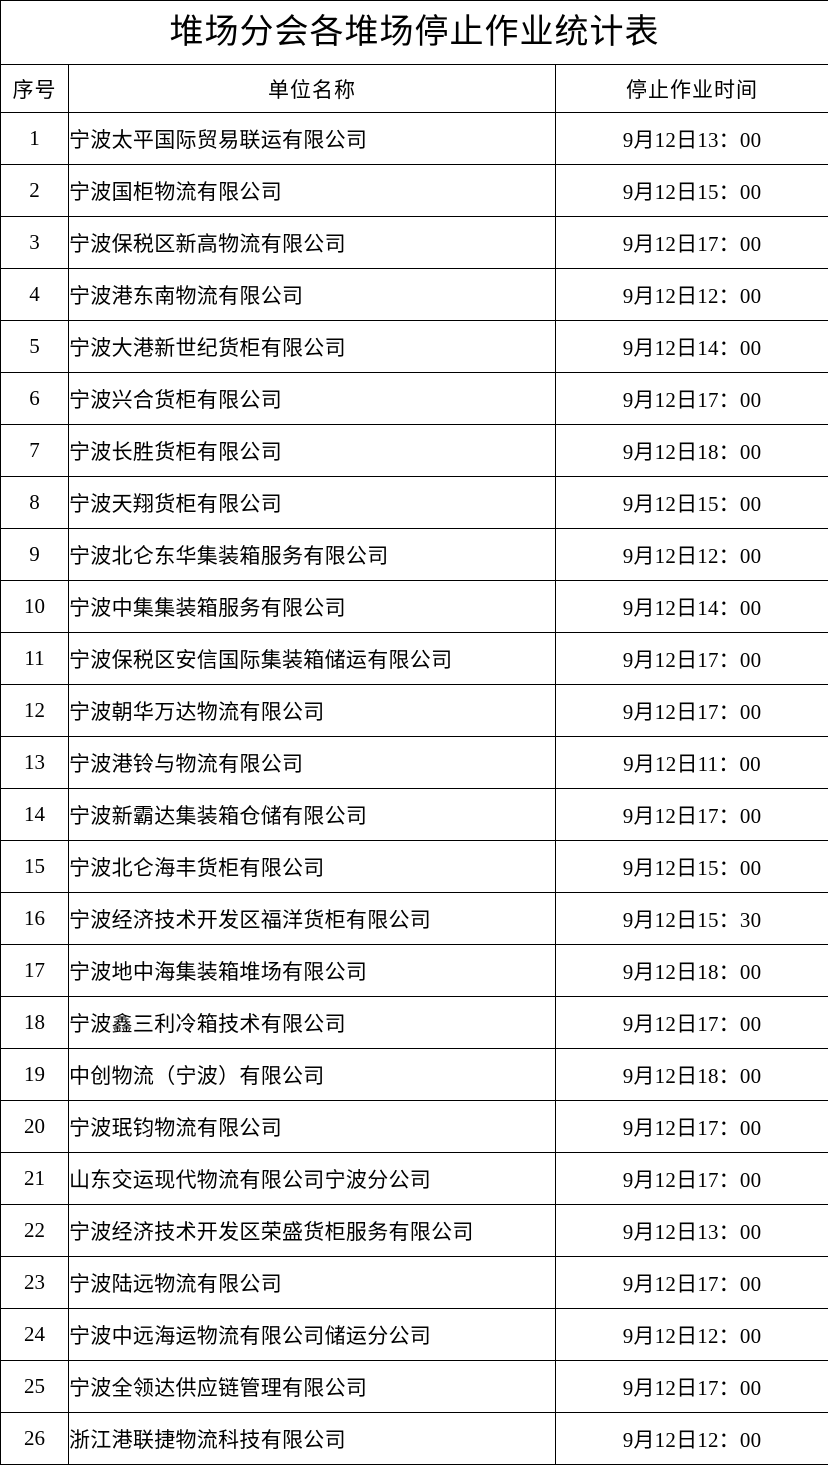 This screenshot has width=828, height=1474. I want to click on table-row: 12 宁波朝华万达物流有限公司 9月12日17：00, so click(414, 710).